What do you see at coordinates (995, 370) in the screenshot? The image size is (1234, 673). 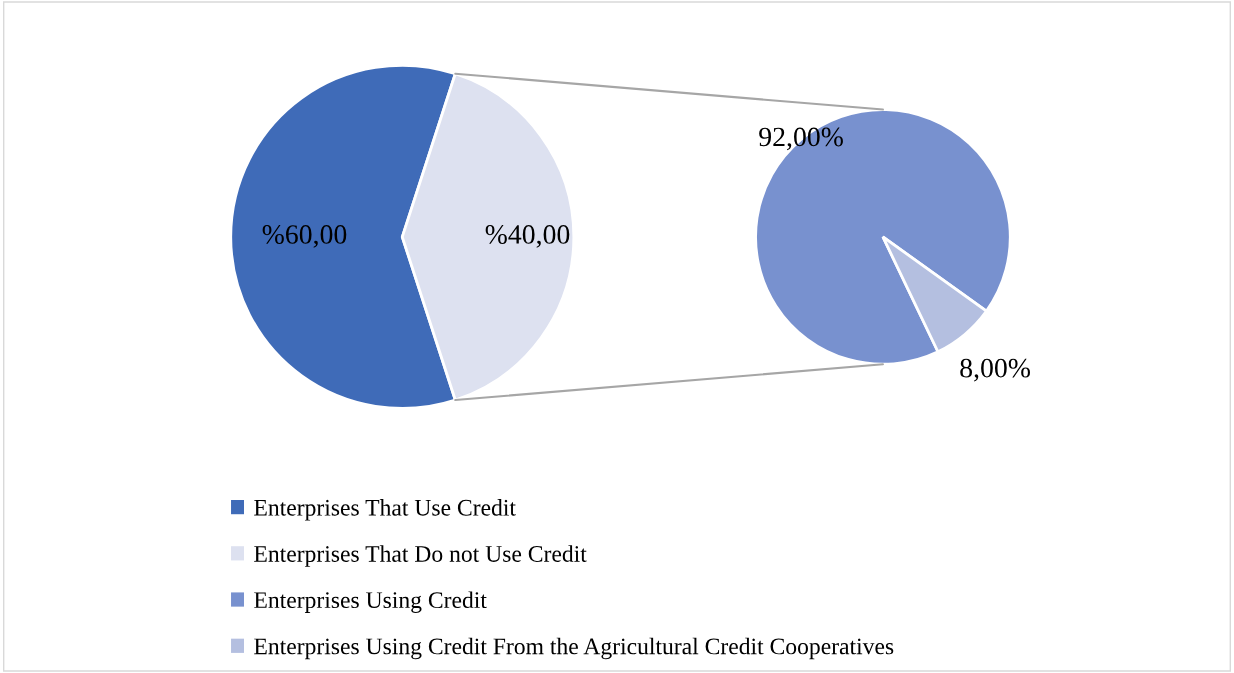 I see `data-label: 8,00%` at bounding box center [995, 370].